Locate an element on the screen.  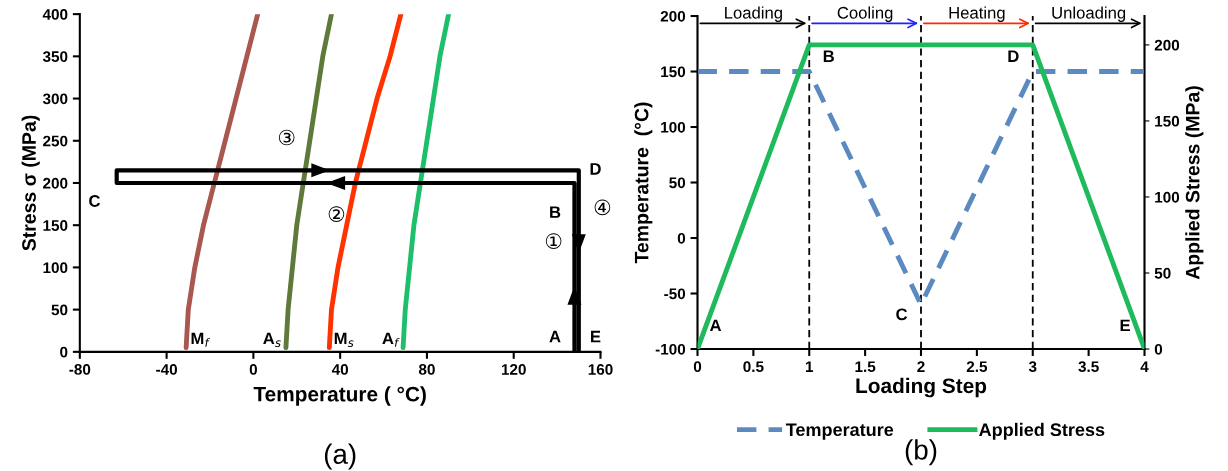
series-label: A$_{s}$ is located at coordinates (272, 340).